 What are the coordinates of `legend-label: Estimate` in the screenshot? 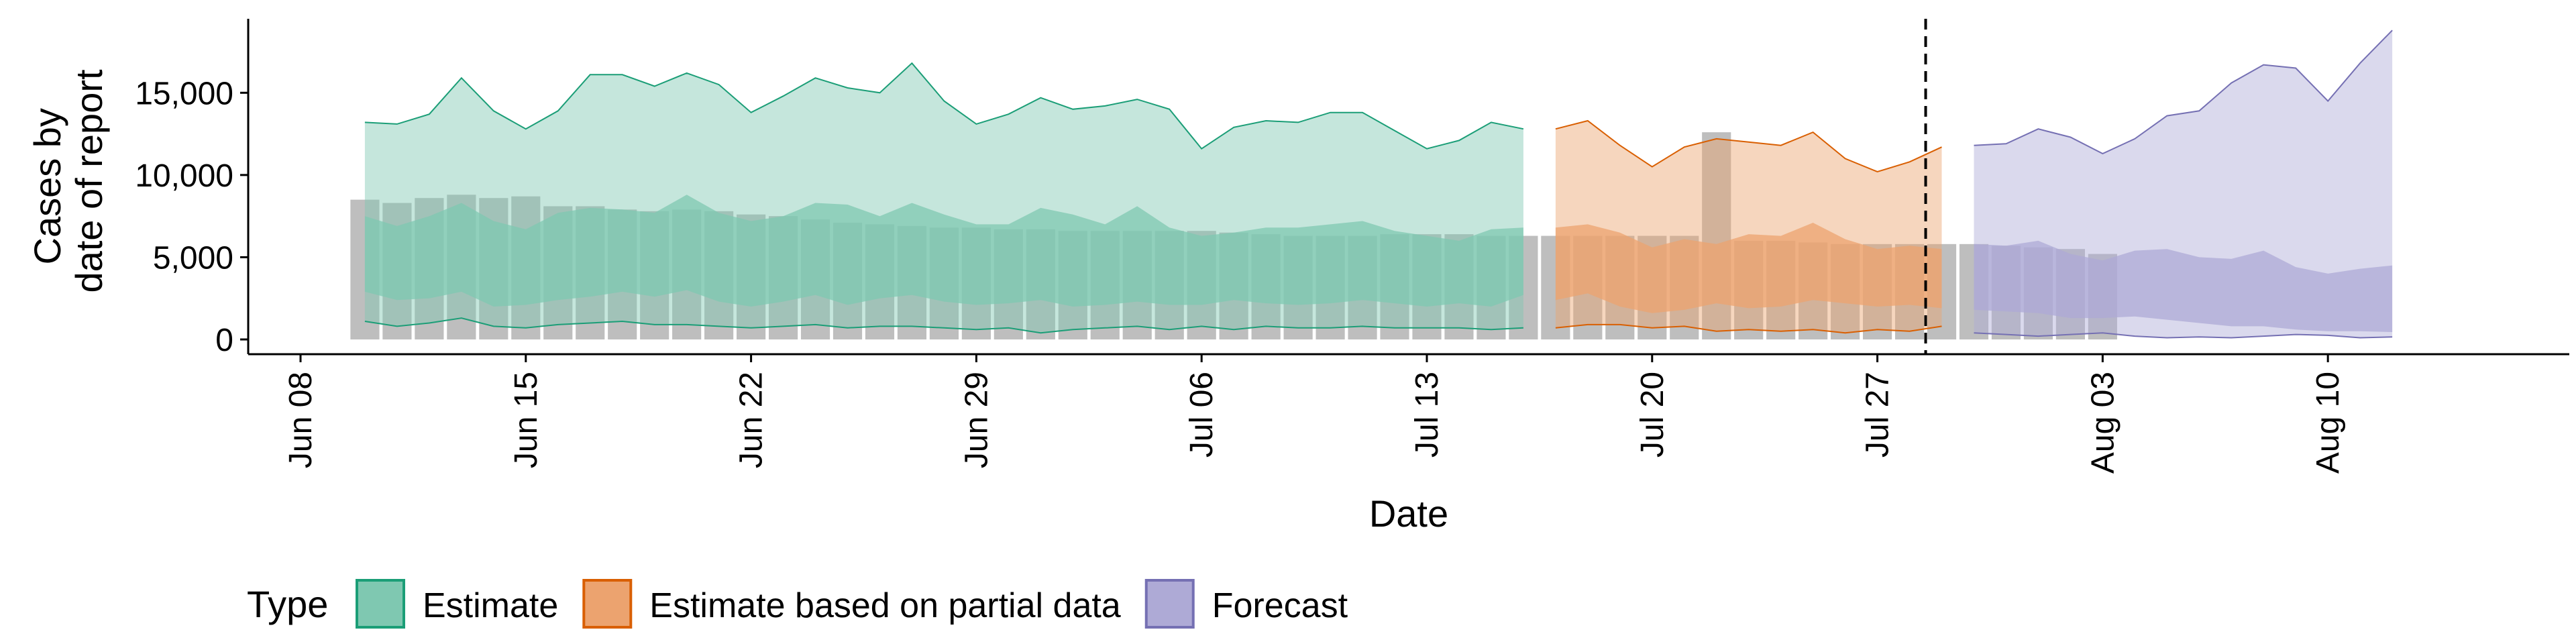 It's located at (490, 605).